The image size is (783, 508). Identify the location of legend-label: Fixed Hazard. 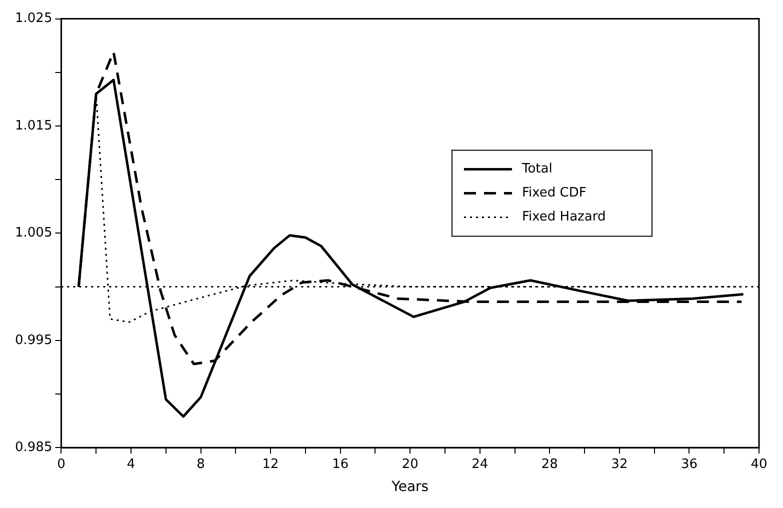
(564, 217).